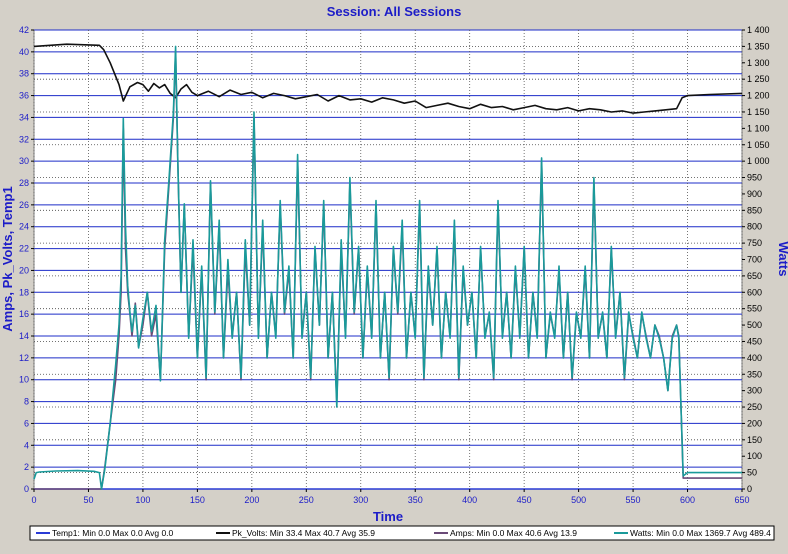 This screenshot has width=788, height=554. Describe the element at coordinates (303, 533) in the screenshot. I see `legend-entry: Pk_Volts: Min 33.4 Max 40.7 Avg 35.9` at that location.